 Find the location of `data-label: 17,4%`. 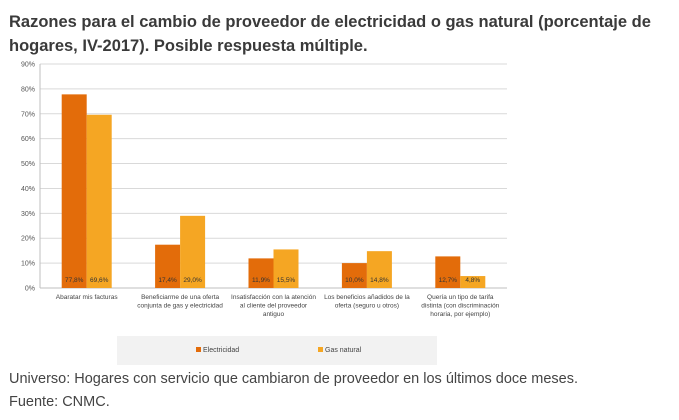

data-label: 17,4% is located at coordinates (167, 280).